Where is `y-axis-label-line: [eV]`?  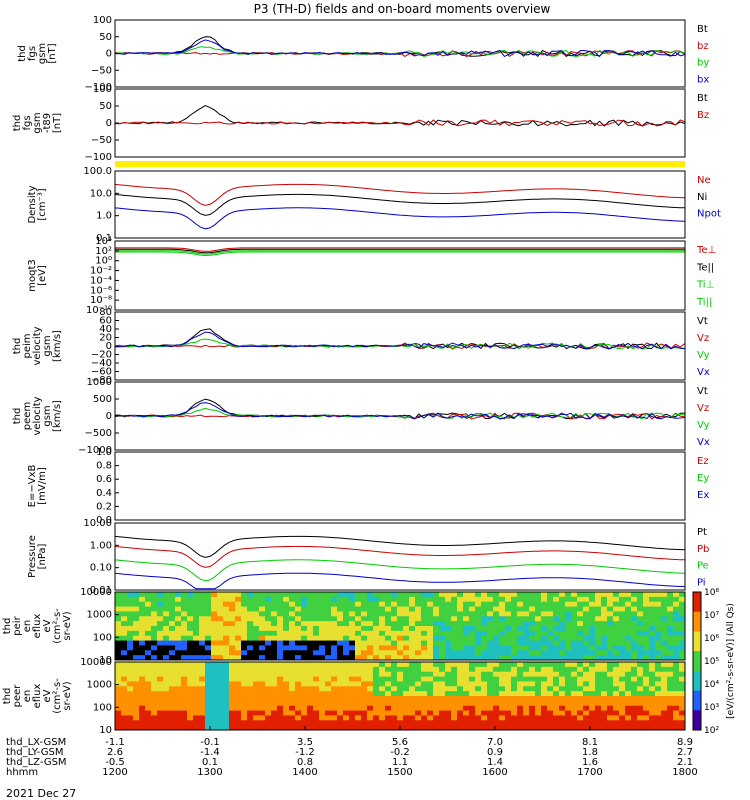 y-axis-label-line: [eV] is located at coordinates (42, 275).